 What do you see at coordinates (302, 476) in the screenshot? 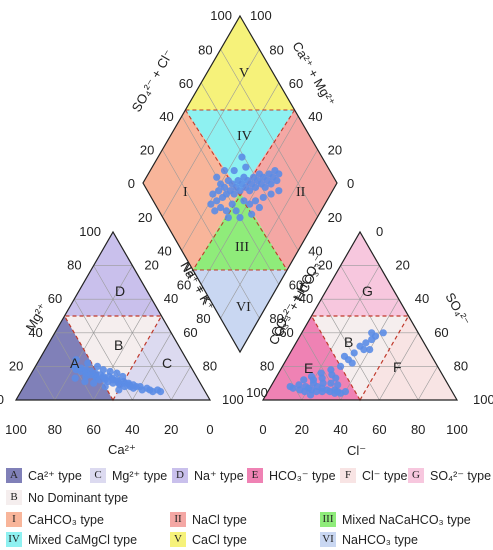
I see `legend-label: HCO₃⁻ type` at bounding box center [302, 476].